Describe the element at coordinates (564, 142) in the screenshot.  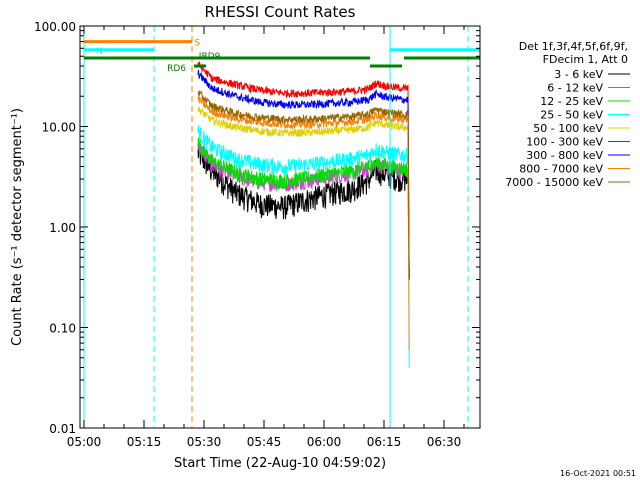
I see `legend-entry-label: 100 - 300 keV` at that location.